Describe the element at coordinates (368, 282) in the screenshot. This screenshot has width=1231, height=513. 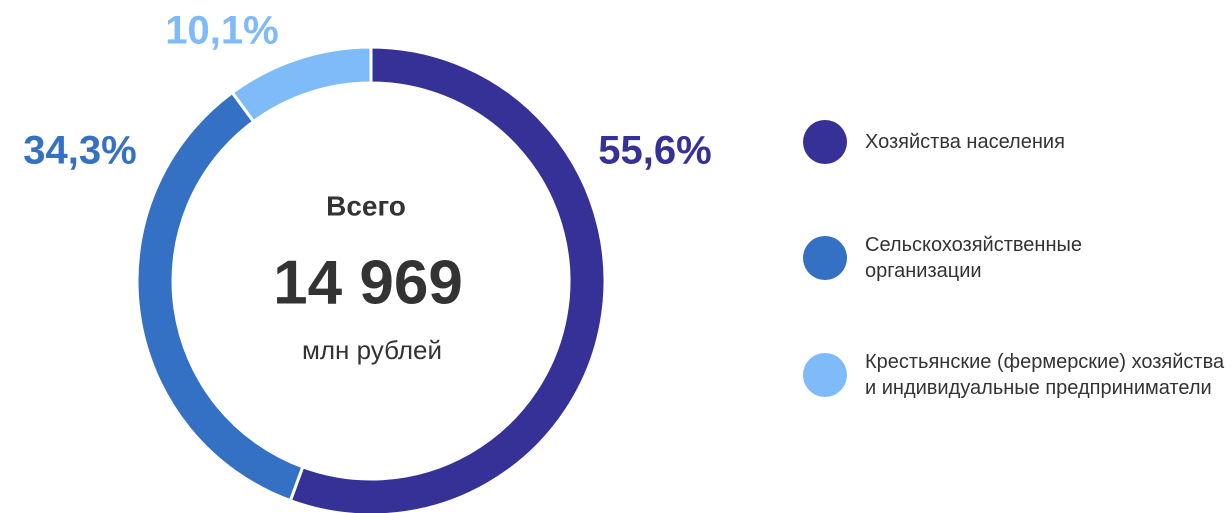
I see `center-value: 14 969` at that location.